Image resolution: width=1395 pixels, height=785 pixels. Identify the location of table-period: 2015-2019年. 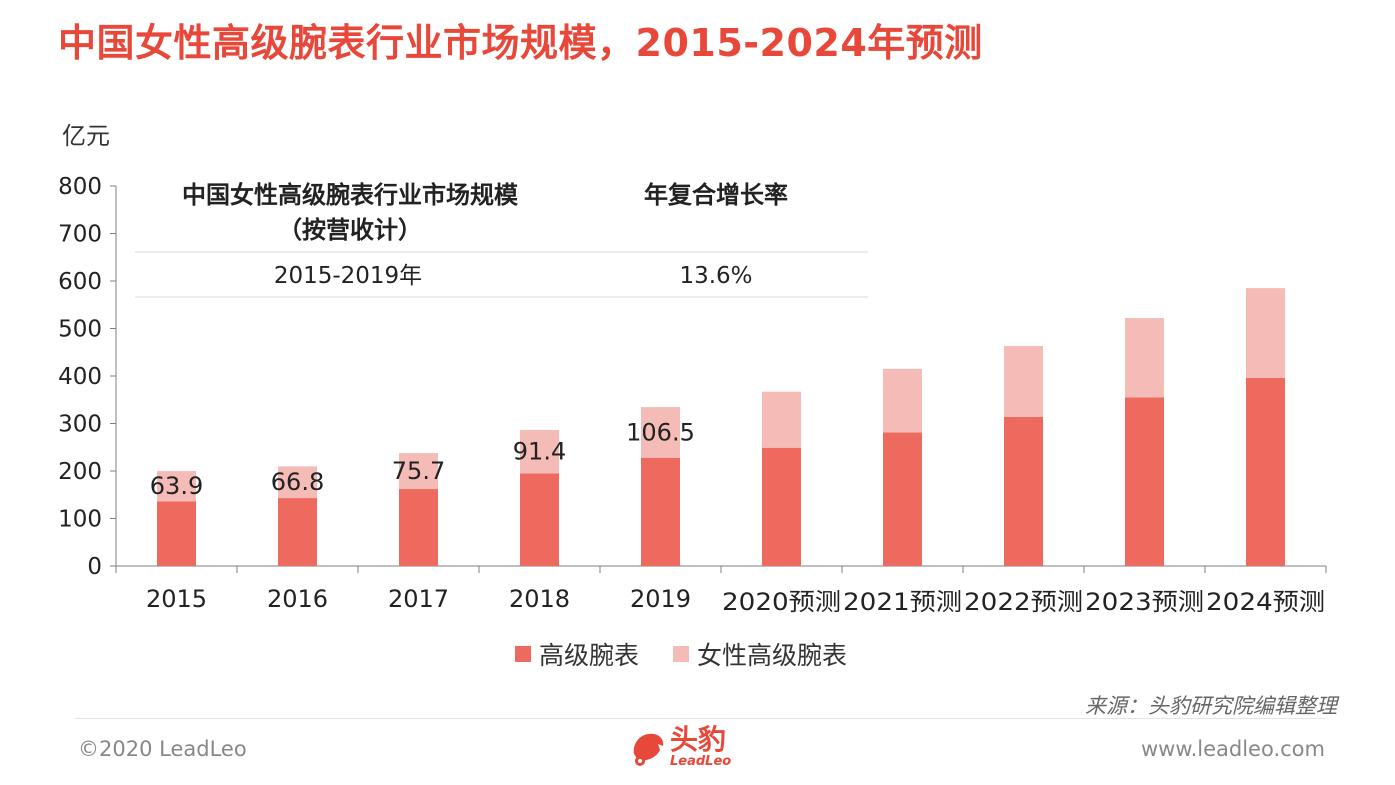
(348, 276).